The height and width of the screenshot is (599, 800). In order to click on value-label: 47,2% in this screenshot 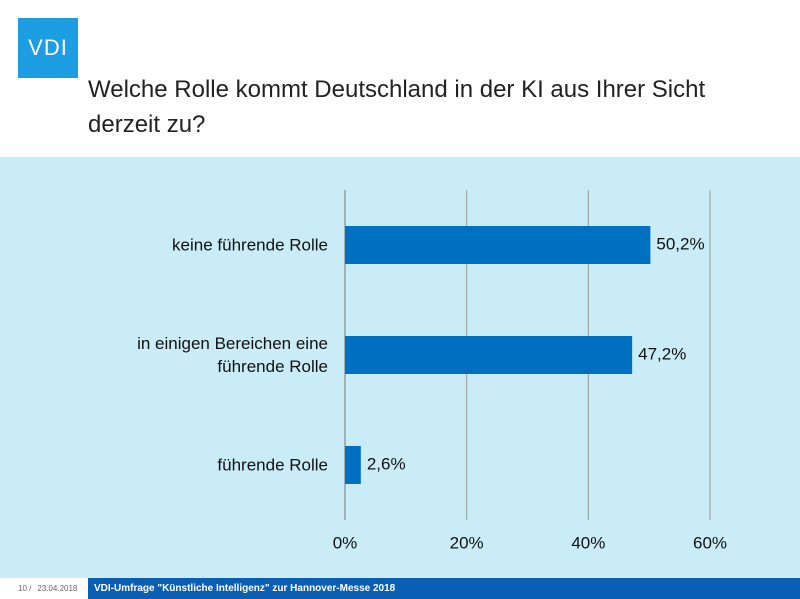, I will do `click(662, 353)`.